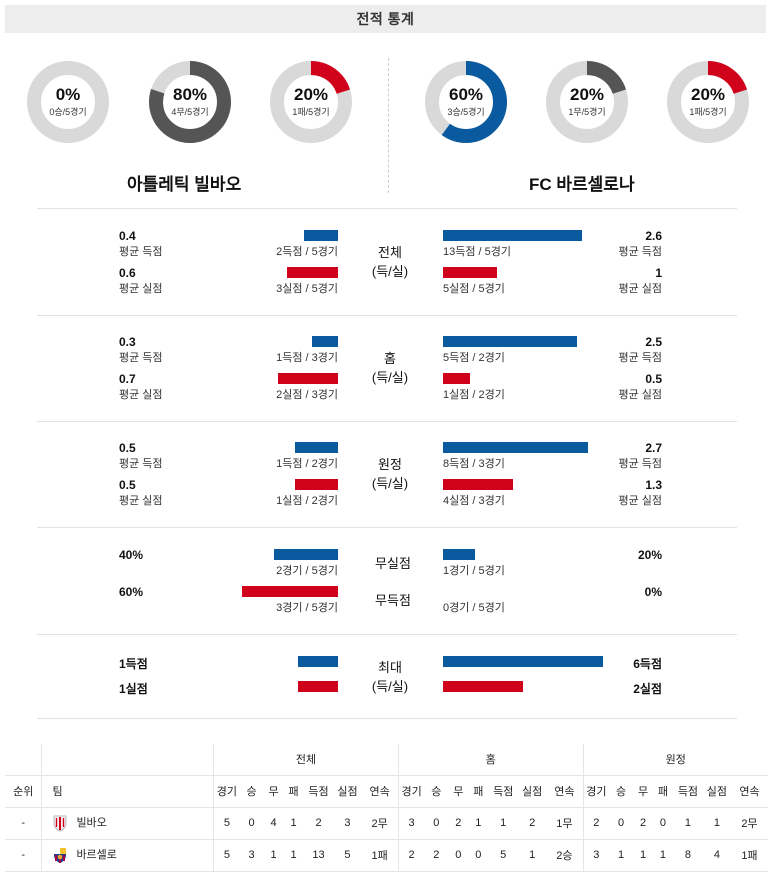 This screenshot has height=877, width=771. I want to click on group-header-away: 원정, so click(675, 759).